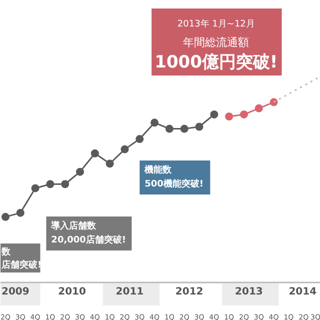 The height and width of the screenshot is (320, 320). What do you see at coordinates (249, 292) in the screenshot?
I see `text: 2013` at bounding box center [249, 292].